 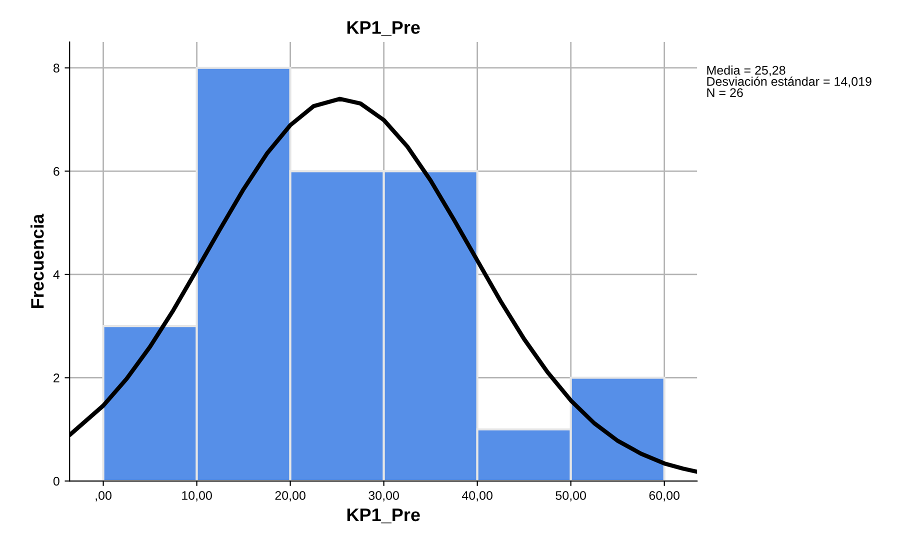 I want to click on x-tick-label: 20,00, so click(x=290, y=496).